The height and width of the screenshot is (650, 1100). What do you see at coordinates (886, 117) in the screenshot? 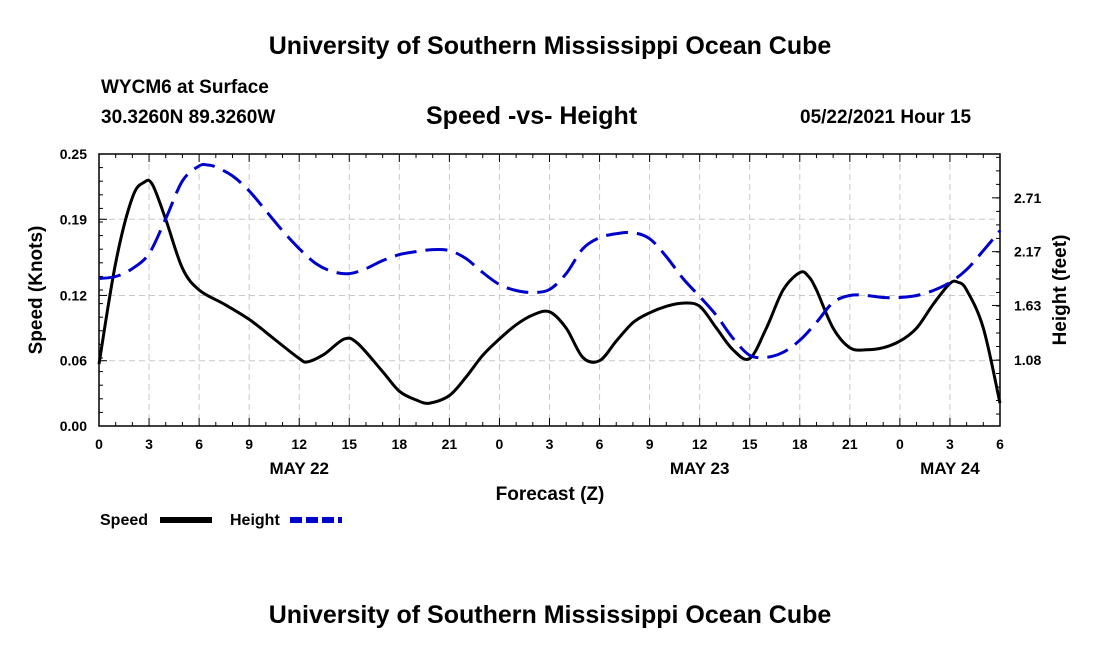
I see `forecast-timestamp: 05/22/2021 Hour 15` at bounding box center [886, 117].